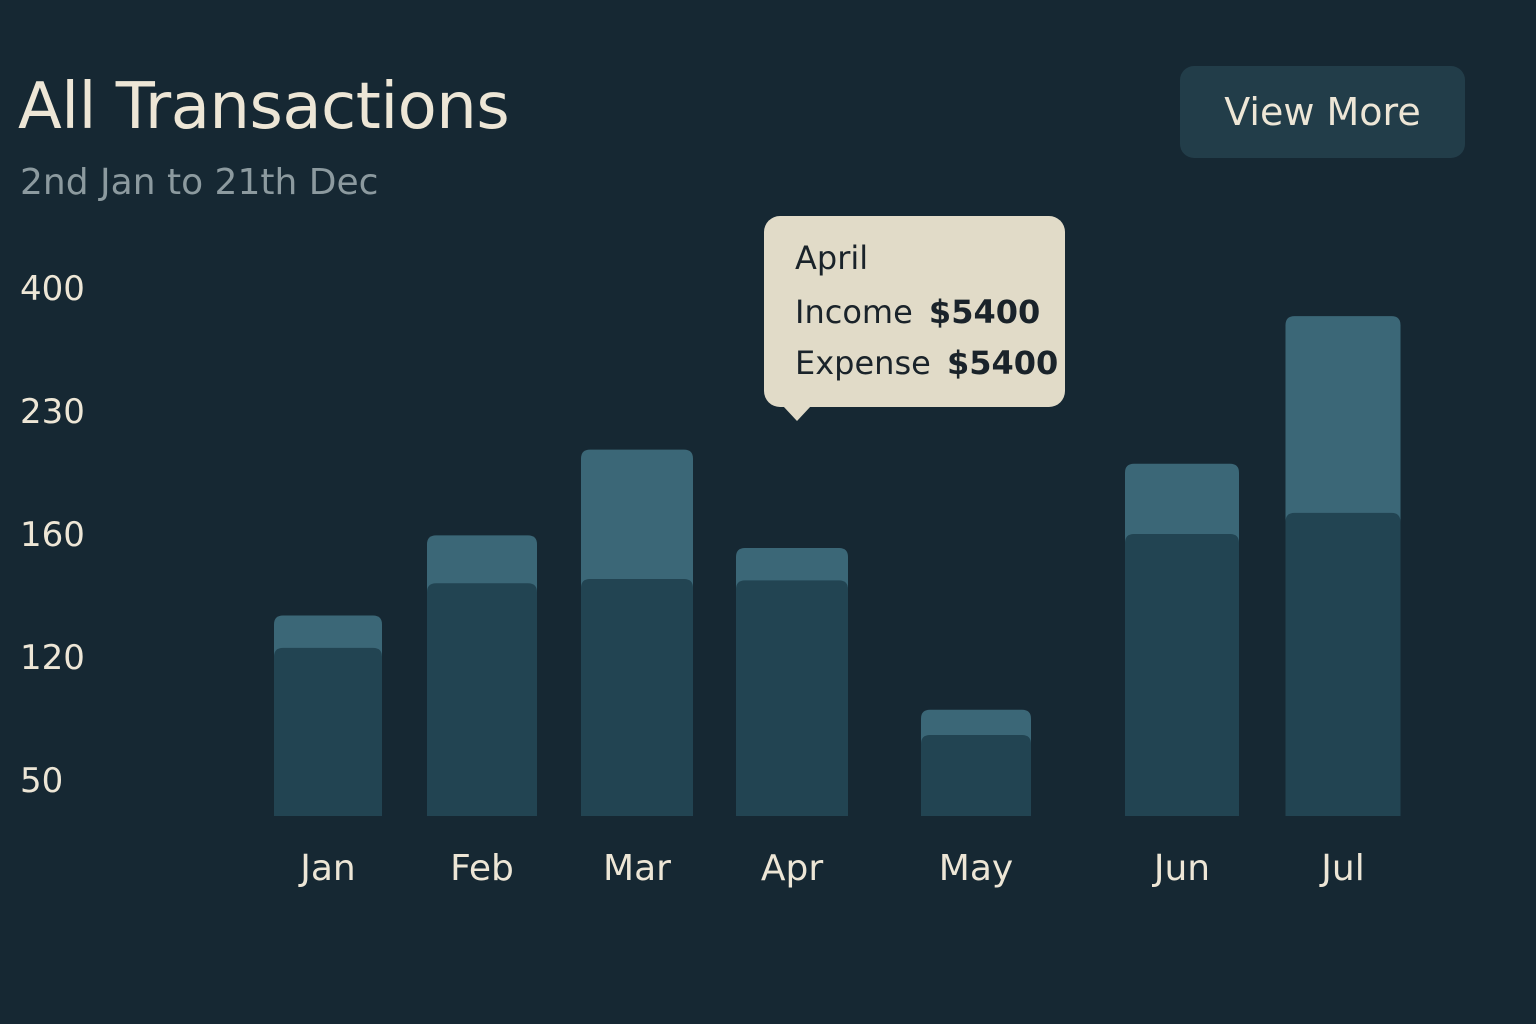 This screenshot has height=1024, width=1536. I want to click on x-tick-label: Mar, so click(637, 868).